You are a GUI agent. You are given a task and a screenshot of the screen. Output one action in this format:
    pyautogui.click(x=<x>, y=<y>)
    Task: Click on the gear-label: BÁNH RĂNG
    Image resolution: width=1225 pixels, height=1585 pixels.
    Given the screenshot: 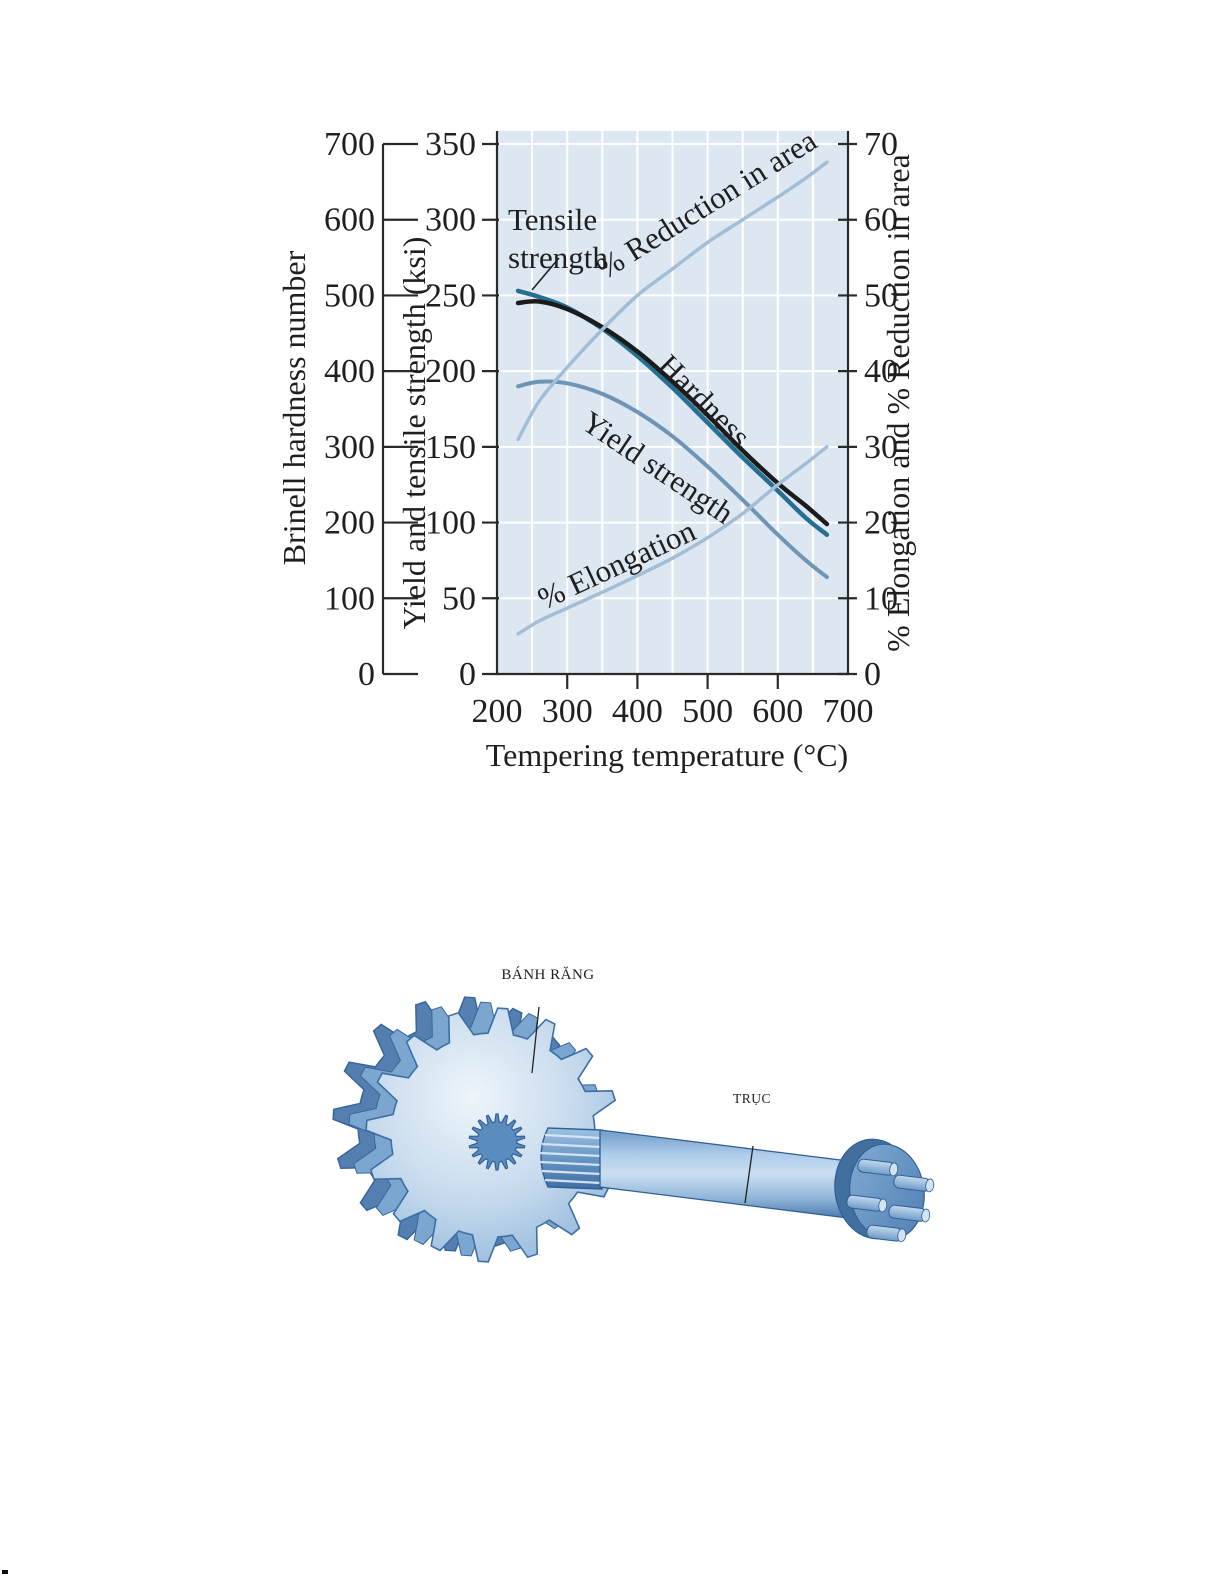 What is the action you would take?
    pyautogui.click(x=547, y=974)
    